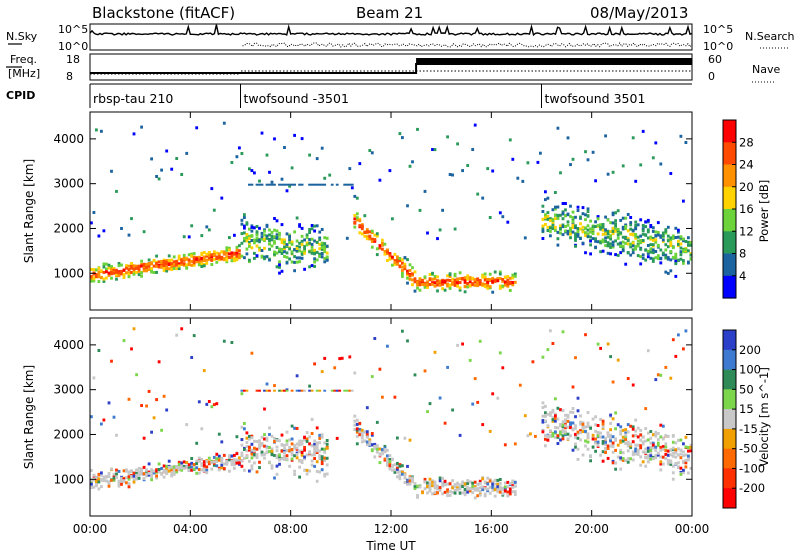  What do you see at coordinates (764, 211) in the screenshot?
I see `power-colorbar-label: Power [dB]` at bounding box center [764, 211].